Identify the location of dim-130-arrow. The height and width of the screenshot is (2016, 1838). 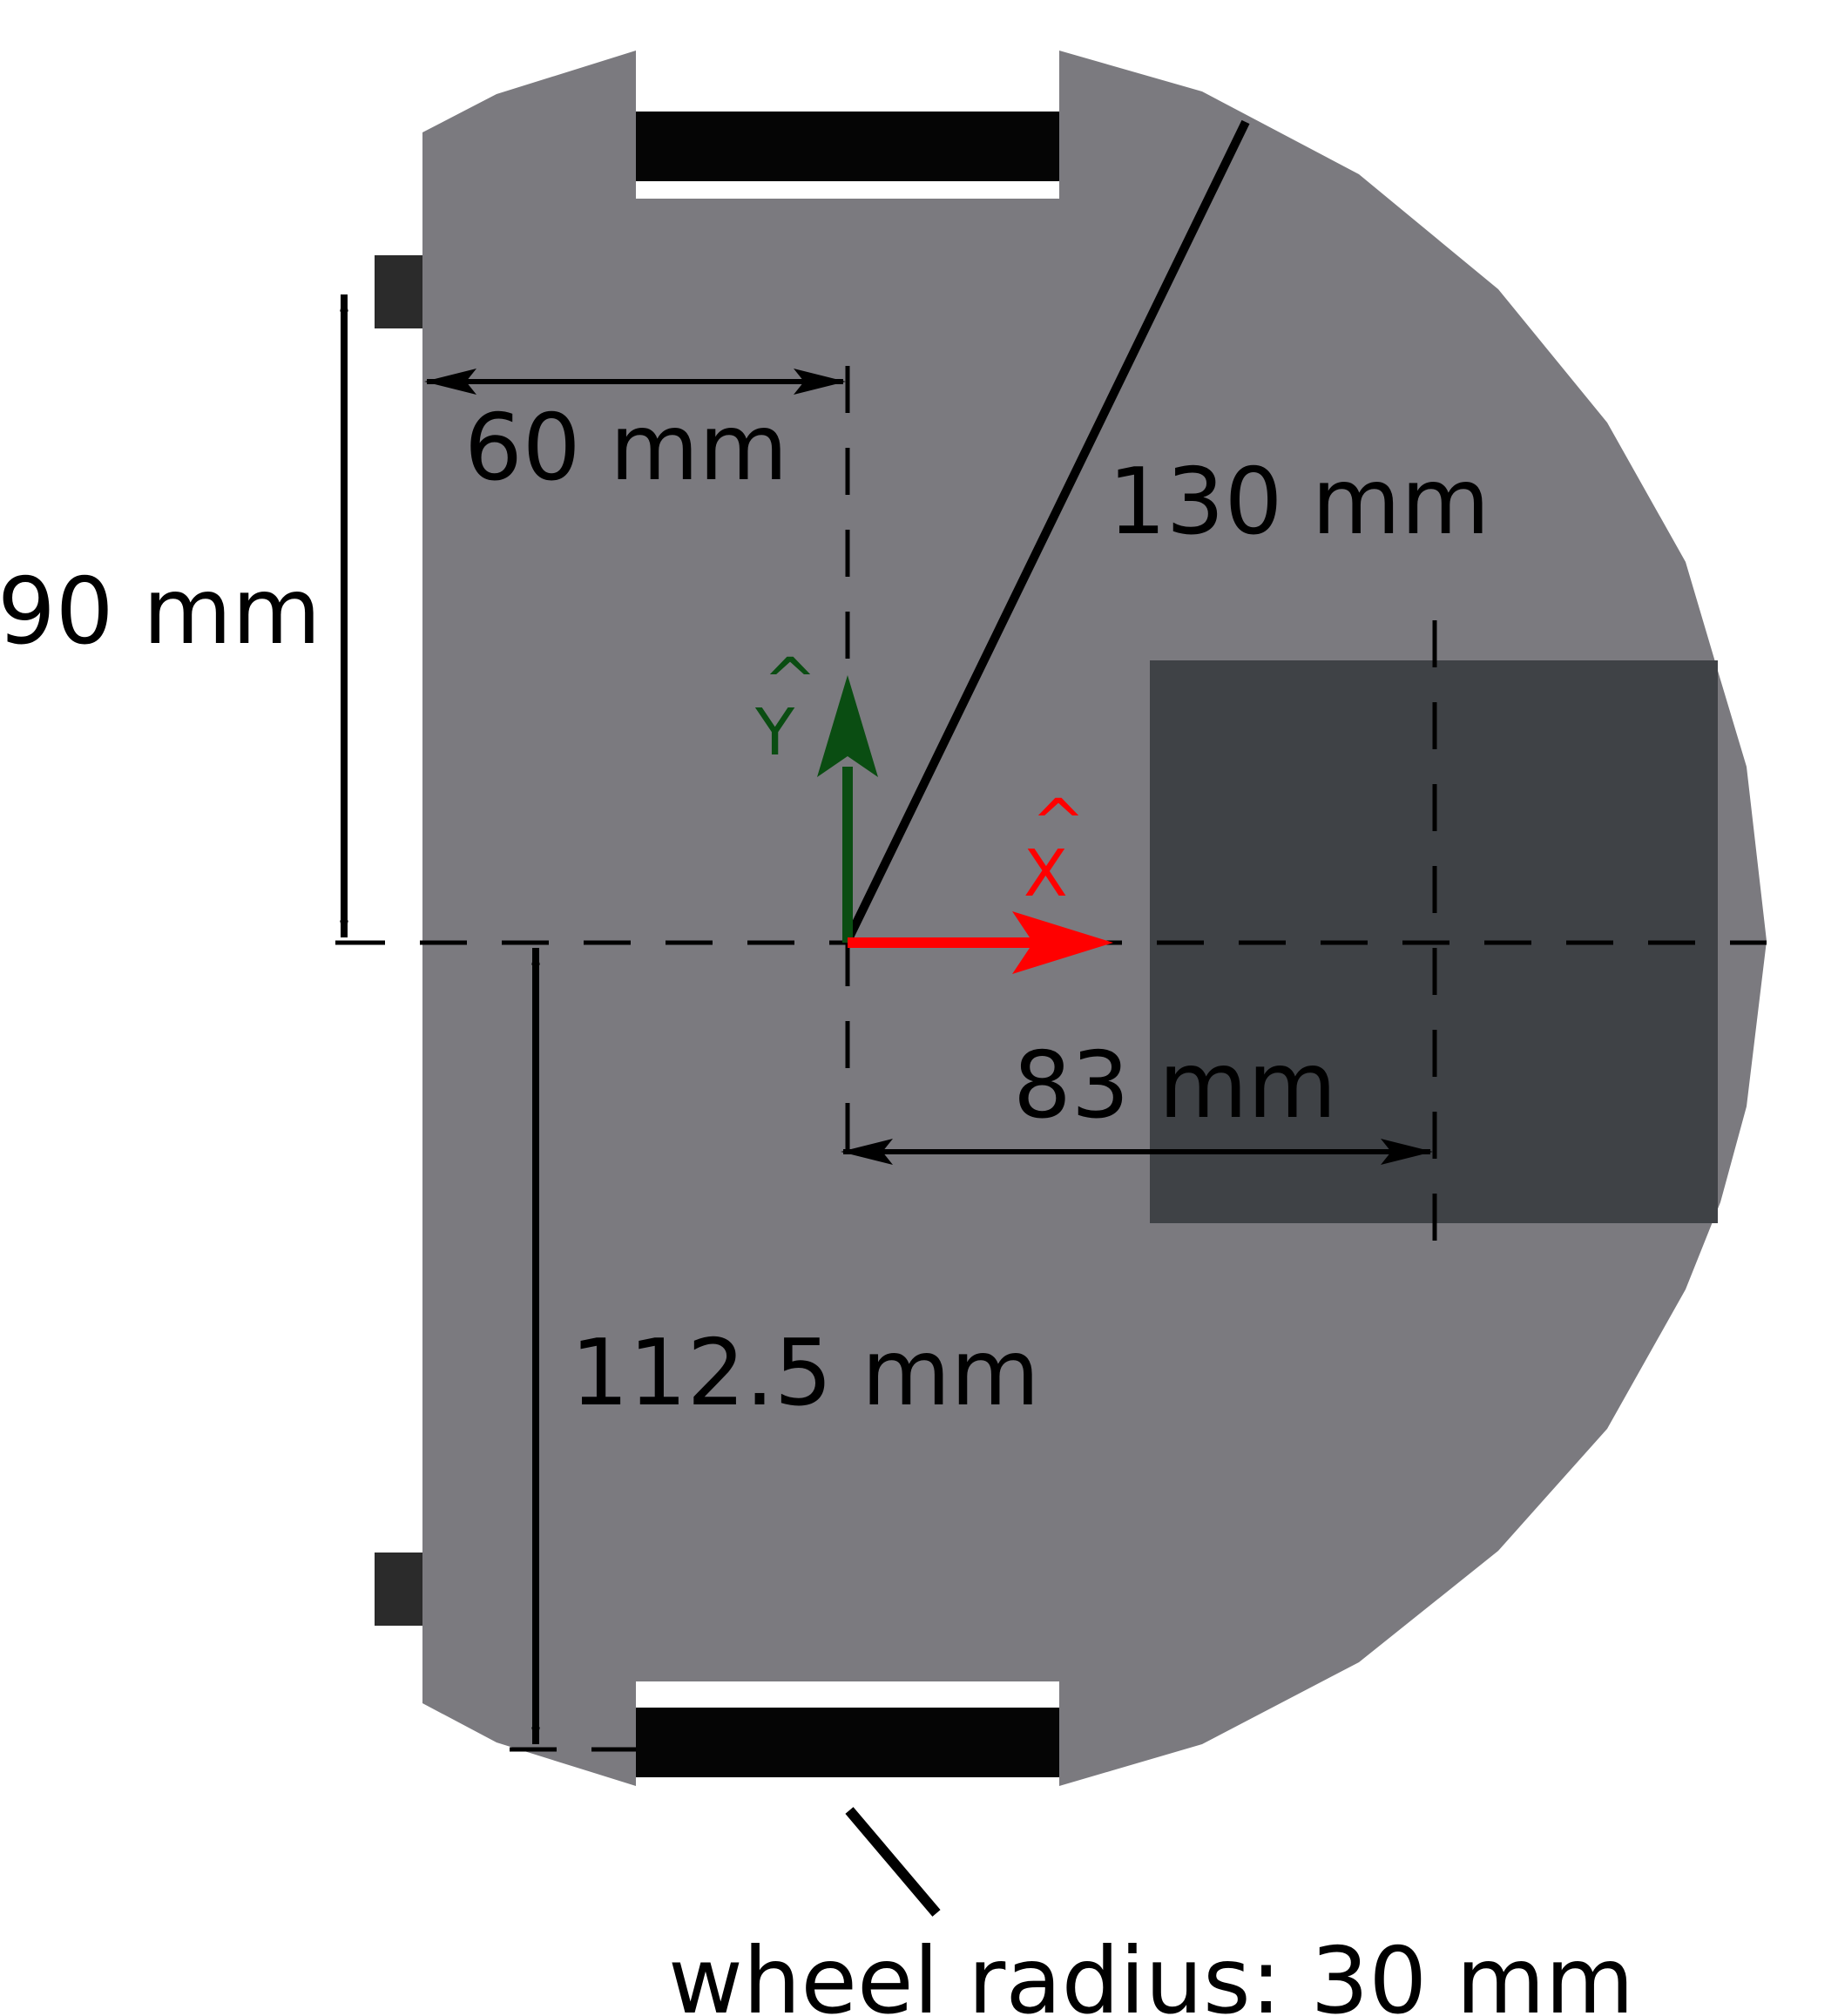
(1046, 531).